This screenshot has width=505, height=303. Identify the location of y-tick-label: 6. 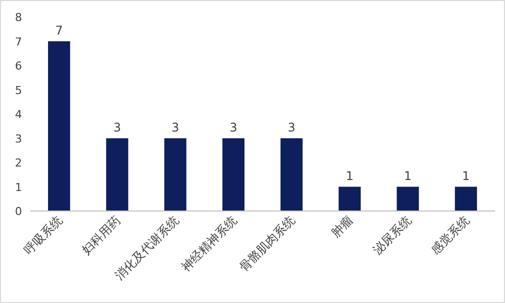
(18, 66).